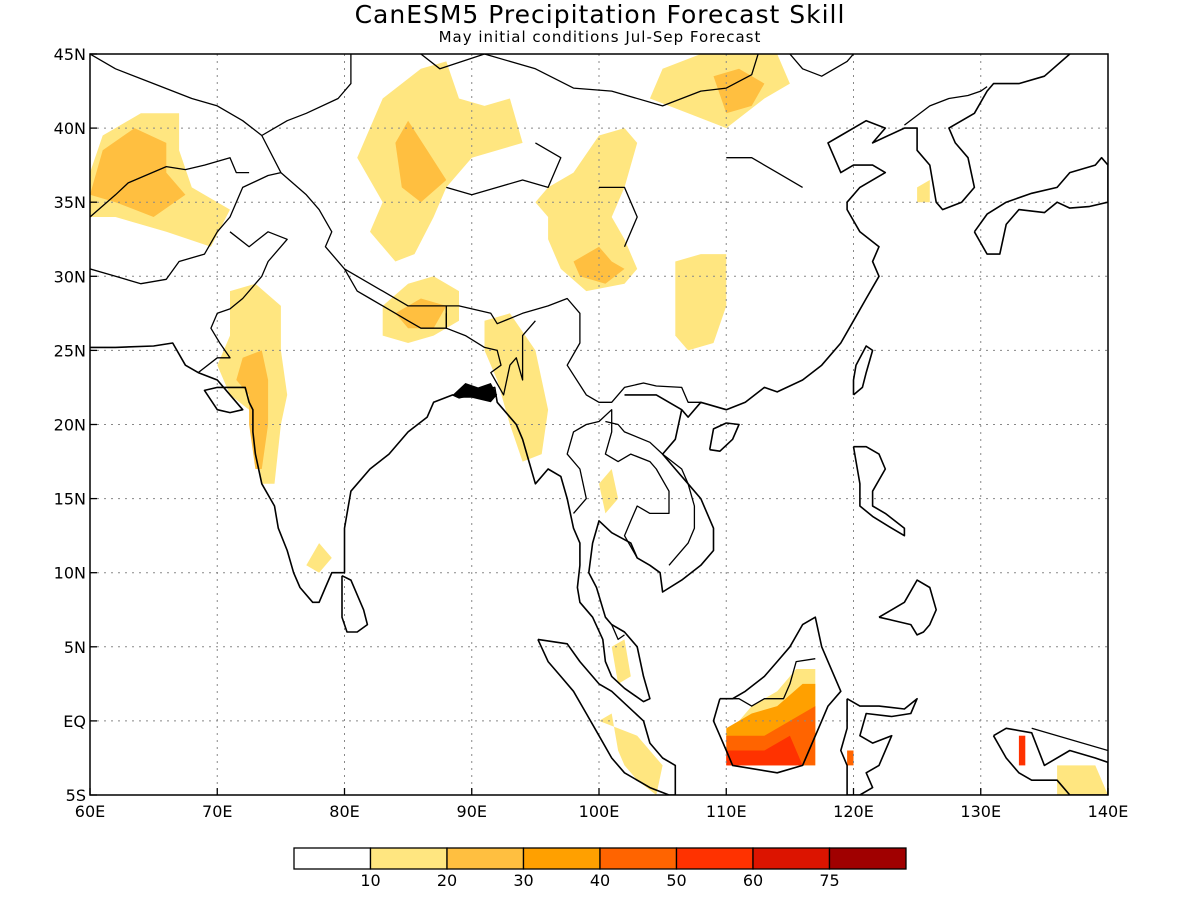  I want to click on lat-tick-label: 25N, so click(70, 350).